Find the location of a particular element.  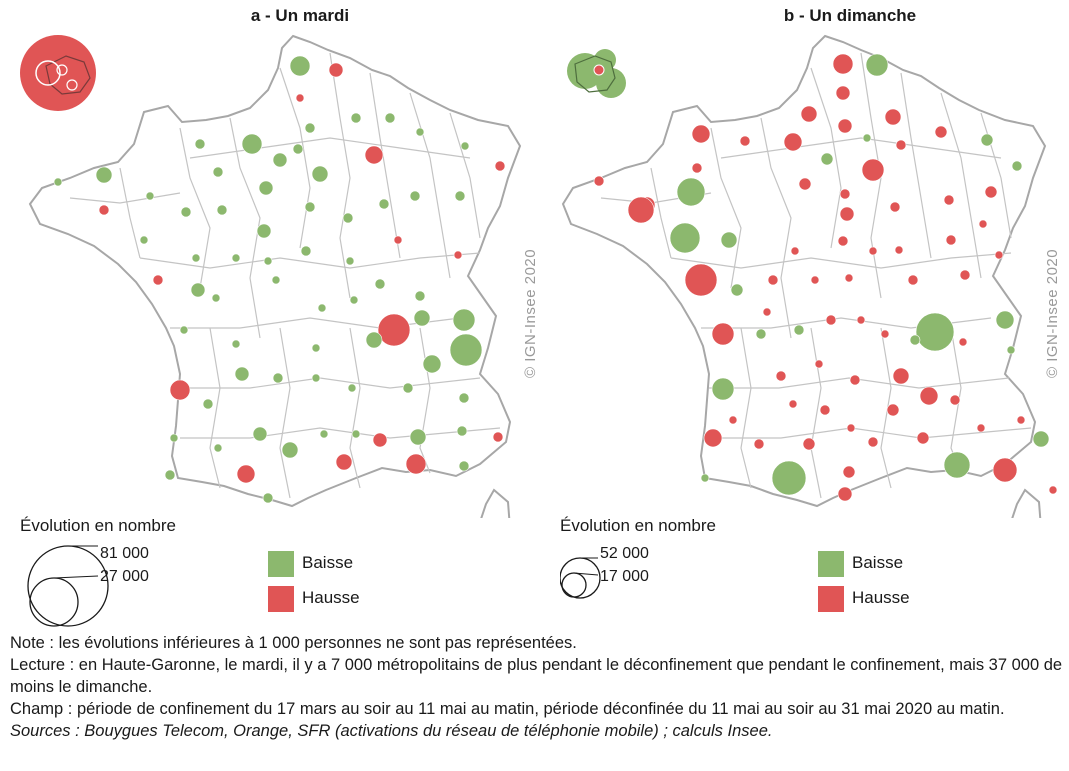

legend-label-hausse-sunday: Hausse is located at coordinates (881, 597).